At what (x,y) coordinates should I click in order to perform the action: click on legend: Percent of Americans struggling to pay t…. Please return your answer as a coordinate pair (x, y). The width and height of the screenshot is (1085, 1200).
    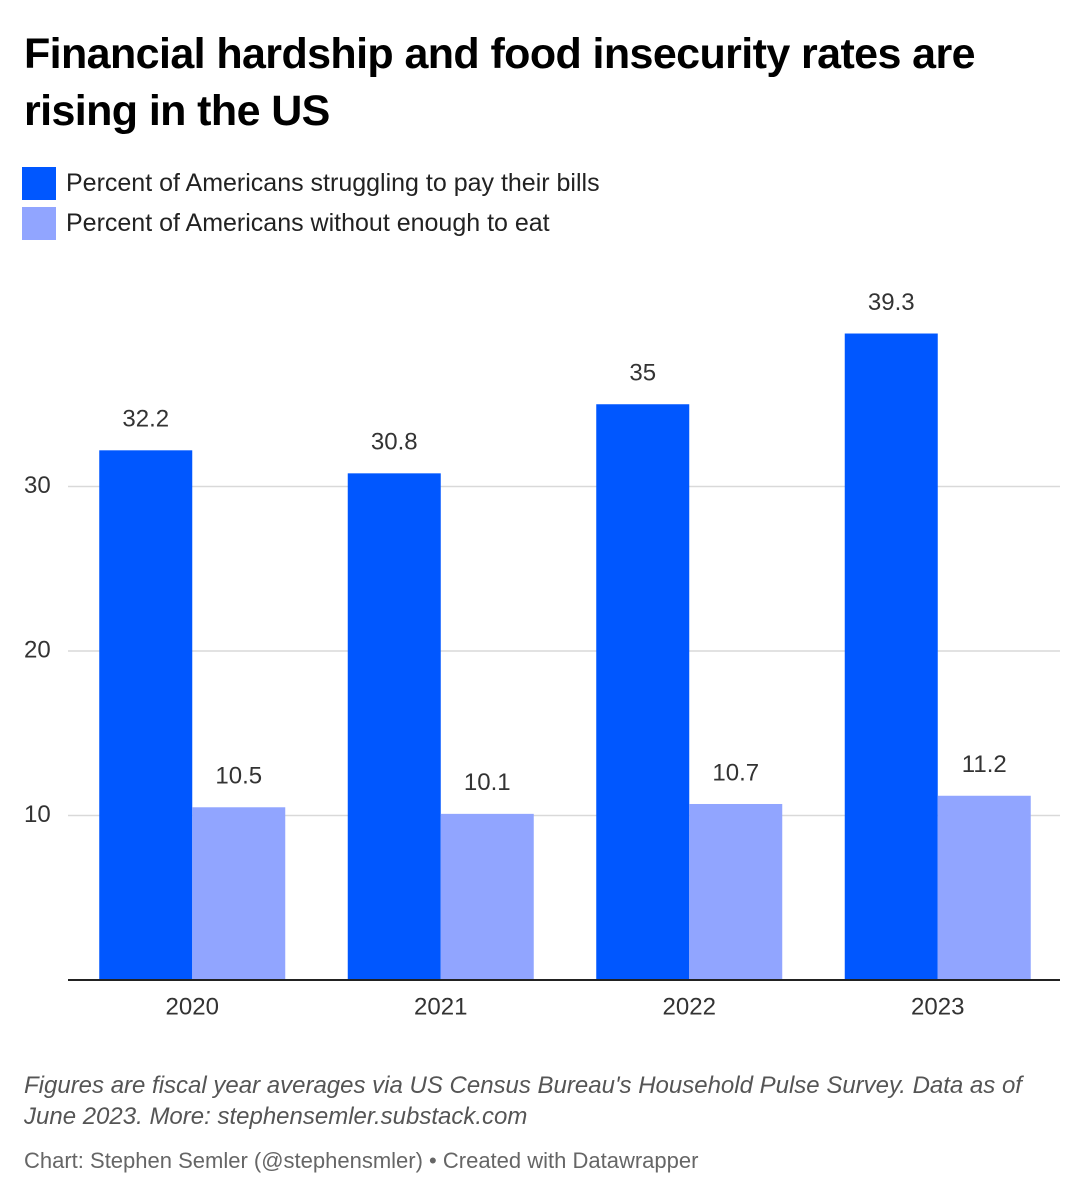
    Looking at the image, I should click on (311, 203).